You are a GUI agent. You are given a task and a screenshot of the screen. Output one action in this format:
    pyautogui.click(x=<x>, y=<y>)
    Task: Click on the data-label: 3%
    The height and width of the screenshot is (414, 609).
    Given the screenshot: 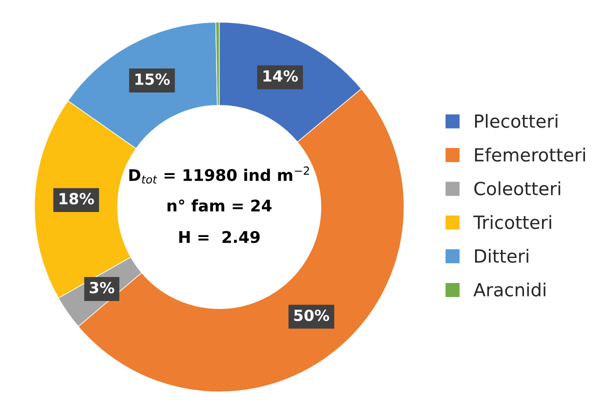 What is the action you would take?
    pyautogui.click(x=102, y=288)
    